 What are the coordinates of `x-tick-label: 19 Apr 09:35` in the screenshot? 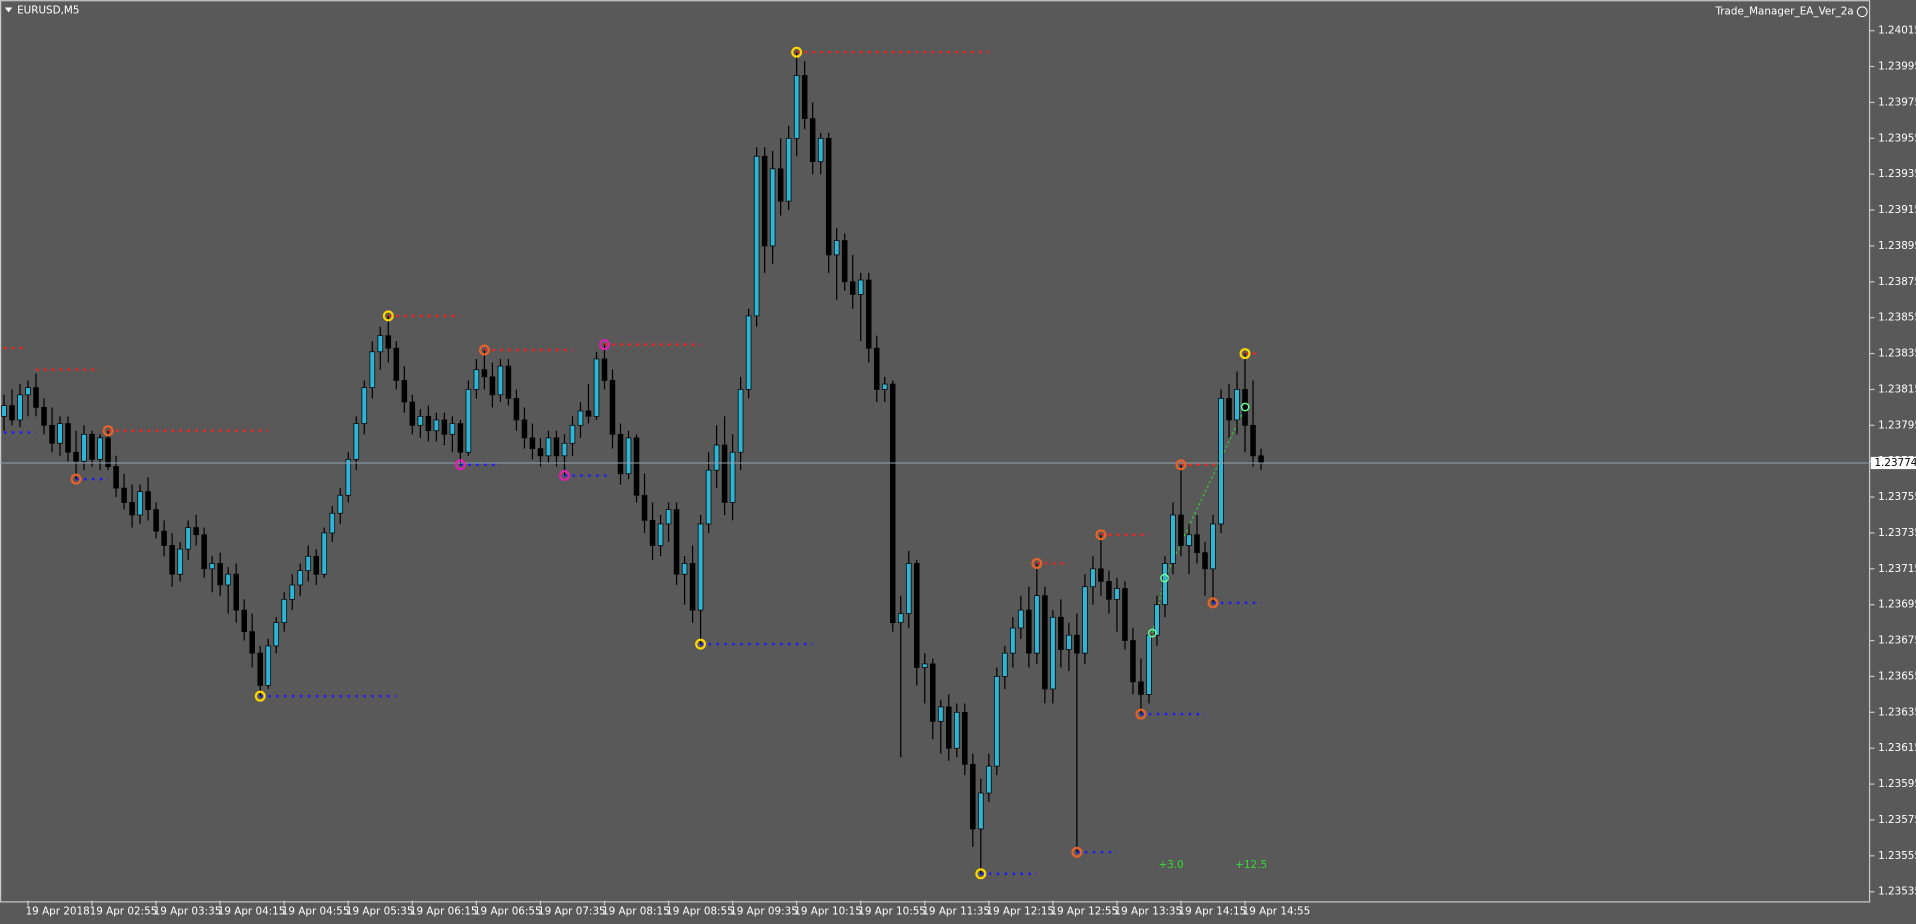 It's located at (764, 912).